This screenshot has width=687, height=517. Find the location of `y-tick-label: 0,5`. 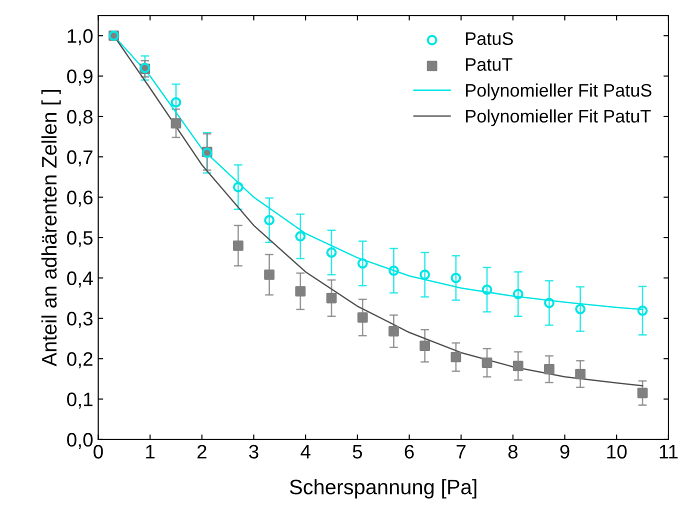

y-tick-label: 0,5 is located at coordinates (80, 239).